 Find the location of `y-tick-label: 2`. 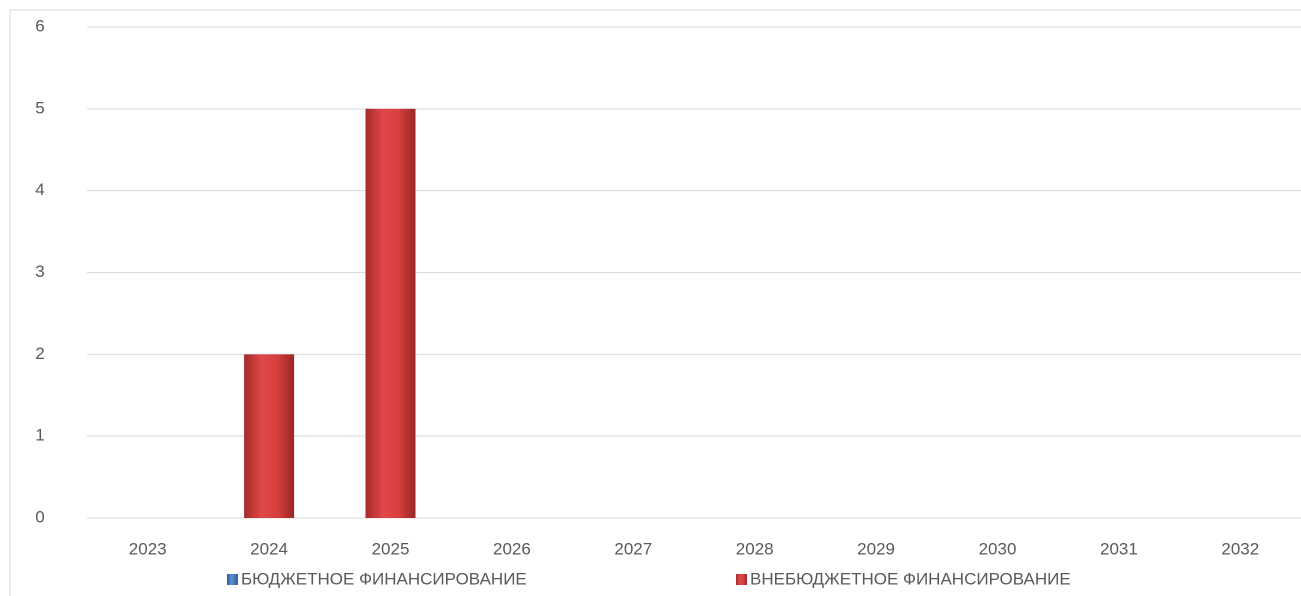

y-tick-label: 2 is located at coordinates (39, 353).